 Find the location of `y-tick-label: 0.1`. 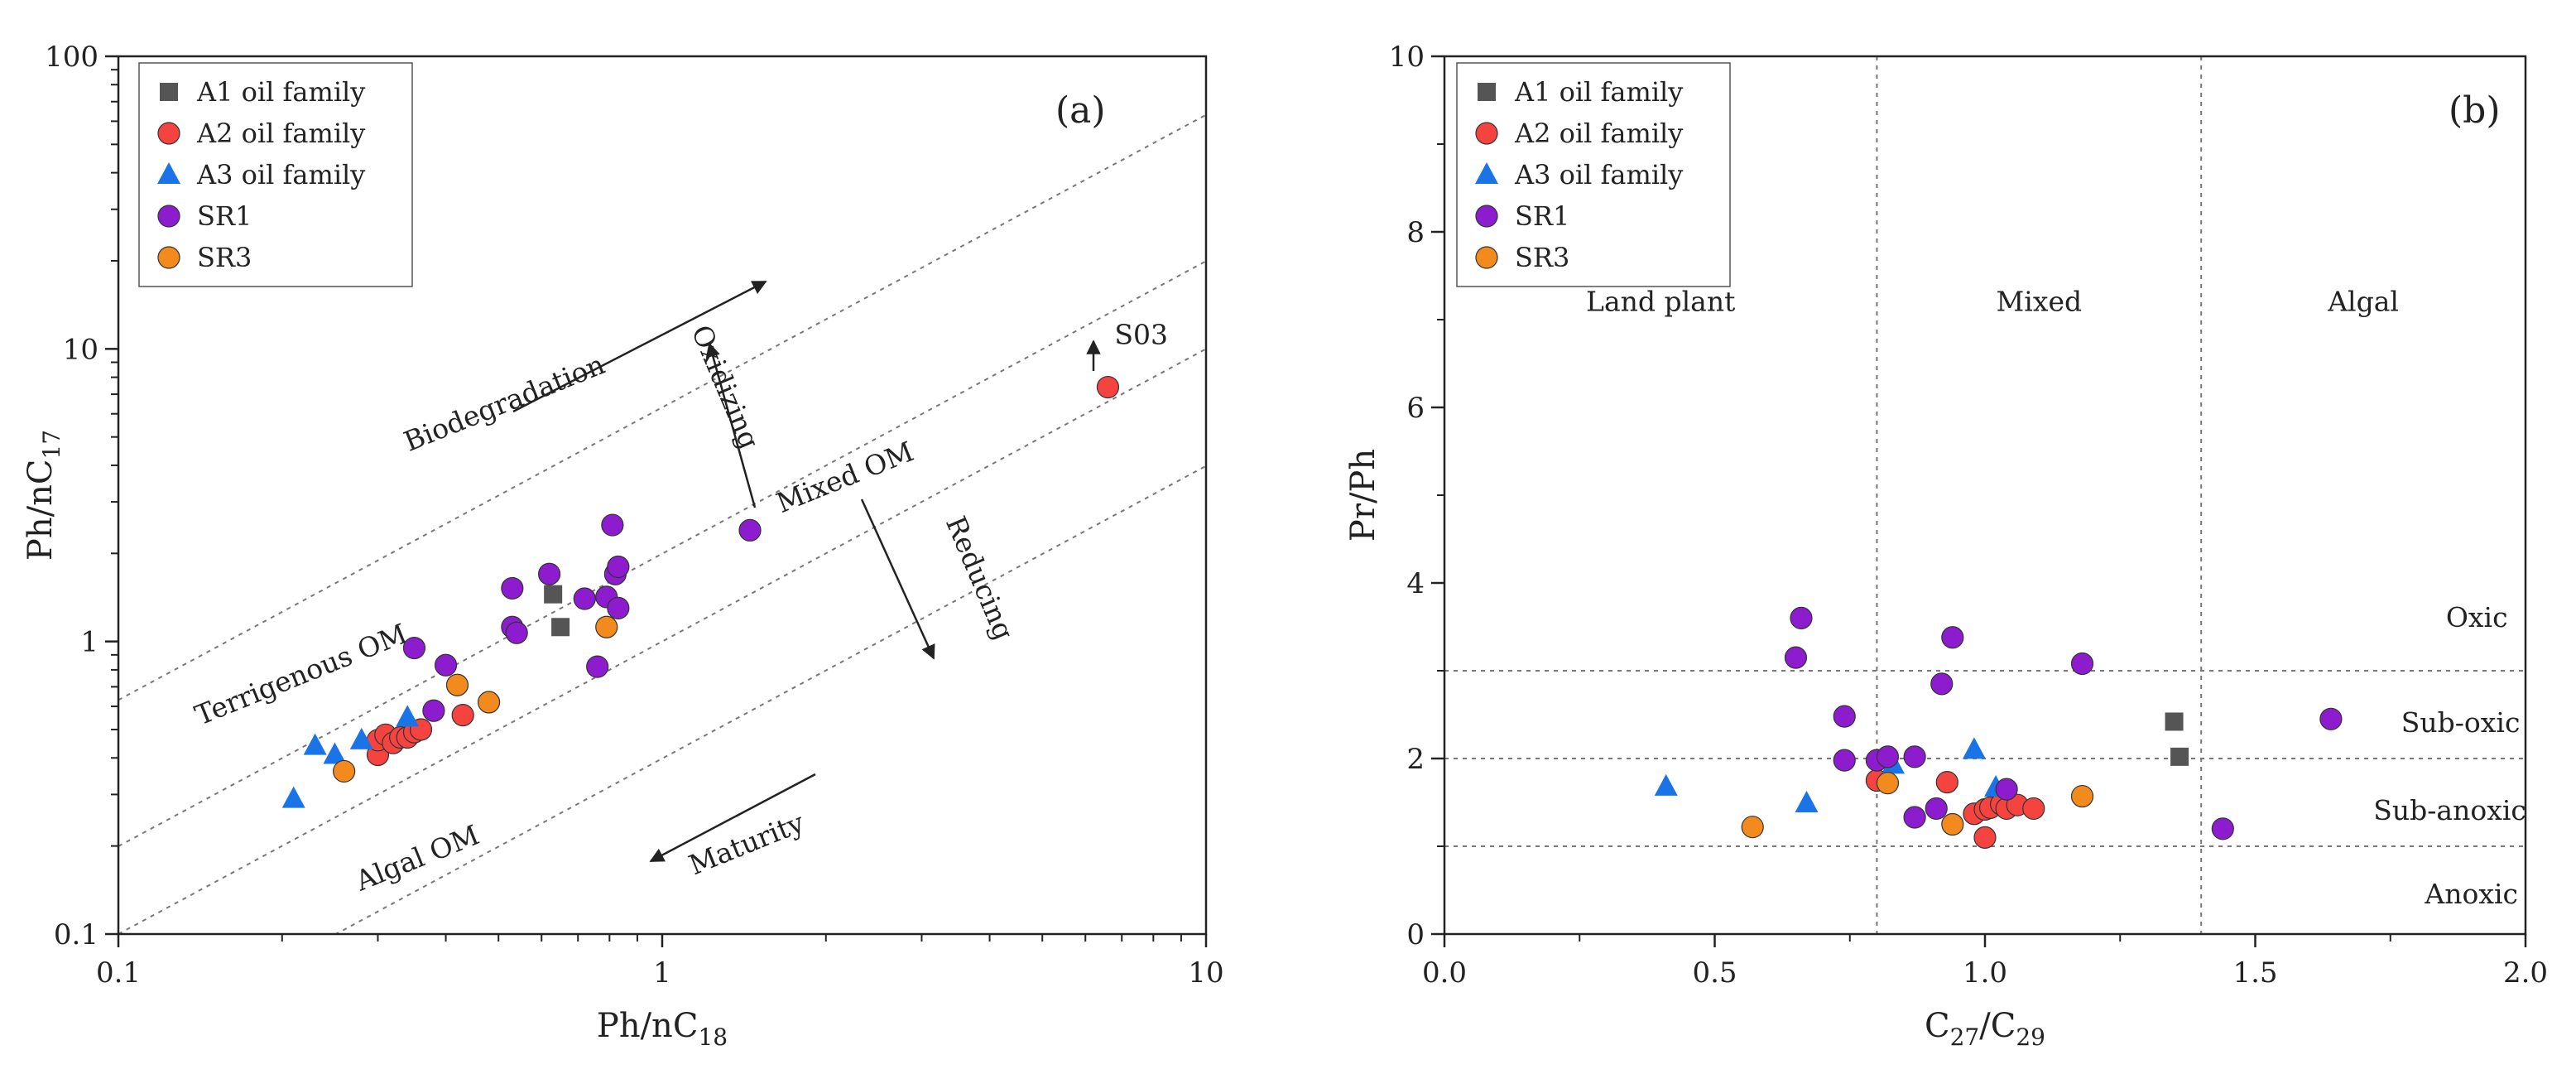

y-tick-label: 0.1 is located at coordinates (76, 934).